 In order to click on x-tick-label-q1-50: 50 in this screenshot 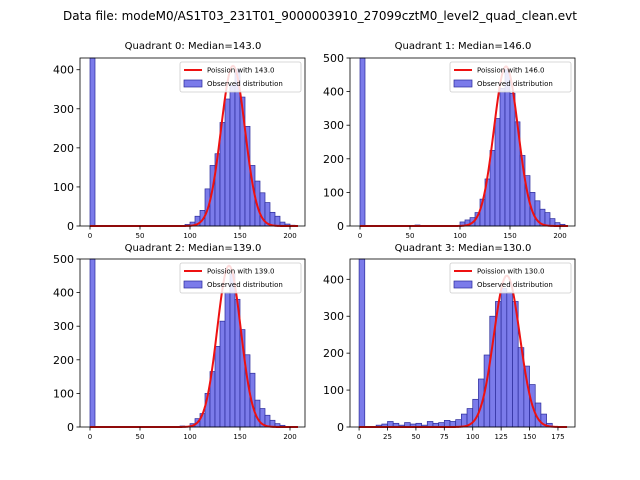, I will do `click(410, 236)`.